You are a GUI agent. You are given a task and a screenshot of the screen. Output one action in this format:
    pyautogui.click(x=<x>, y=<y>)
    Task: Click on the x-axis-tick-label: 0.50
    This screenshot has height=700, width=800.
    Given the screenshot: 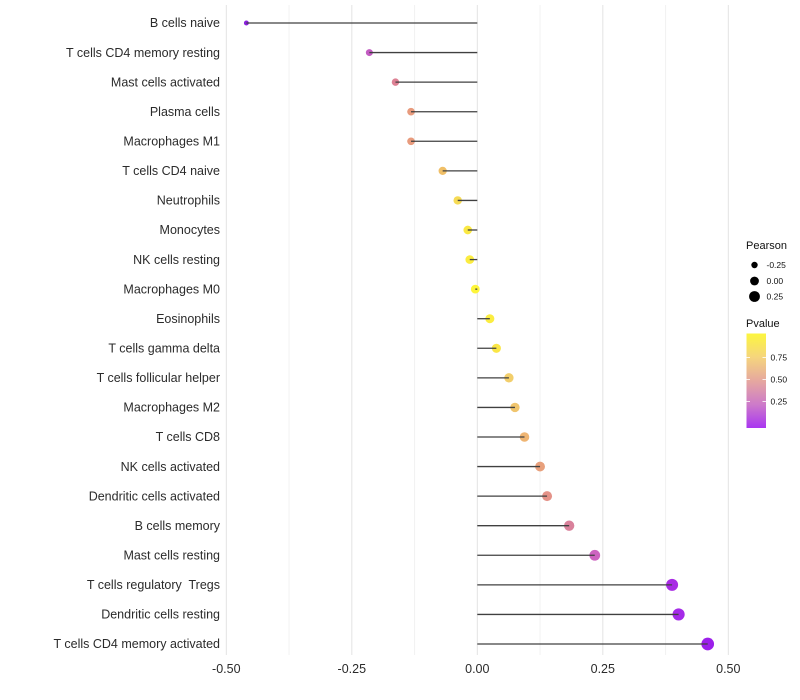 What is the action you would take?
    pyautogui.click(x=728, y=669)
    